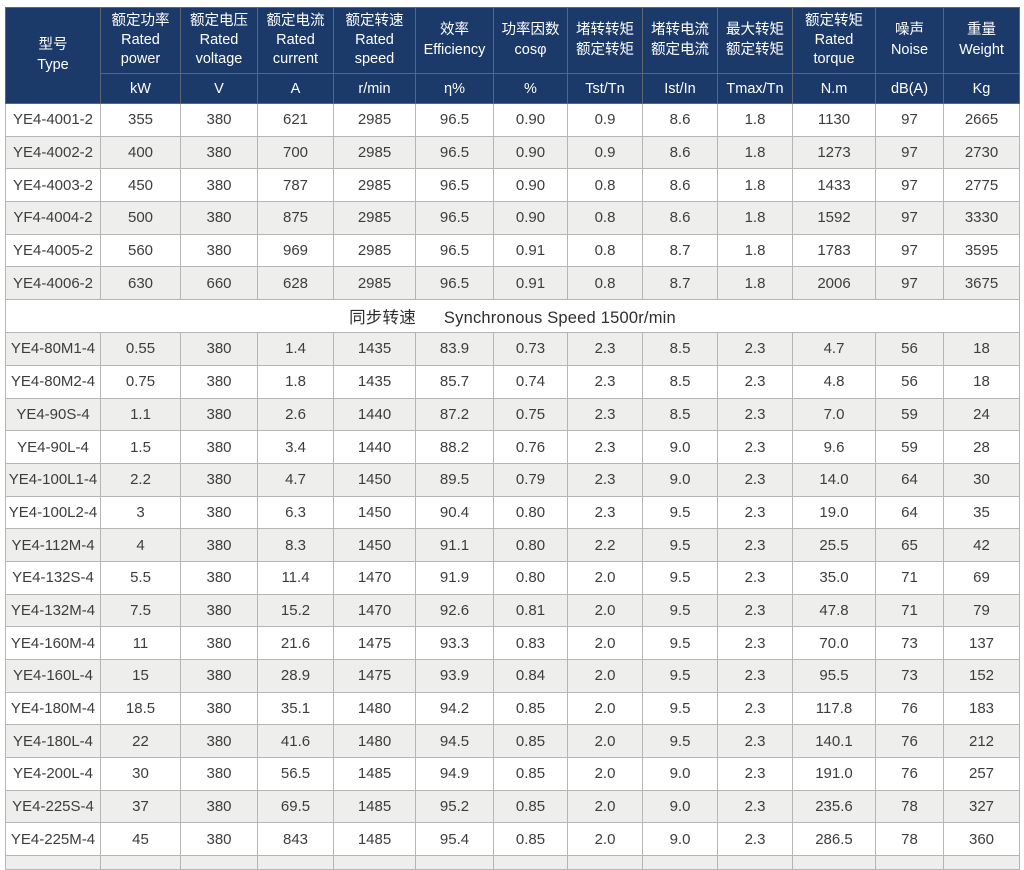 The height and width of the screenshot is (870, 1024). Describe the element at coordinates (981, 741) in the screenshot. I see `value-cell: 212` at that location.